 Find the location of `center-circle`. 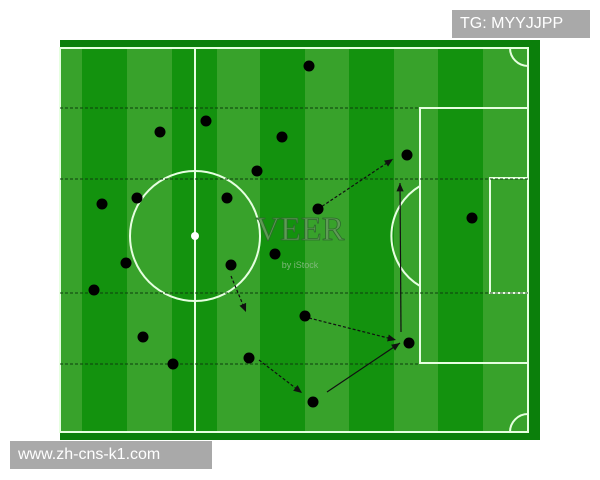

center-circle is located at coordinates (195, 236).